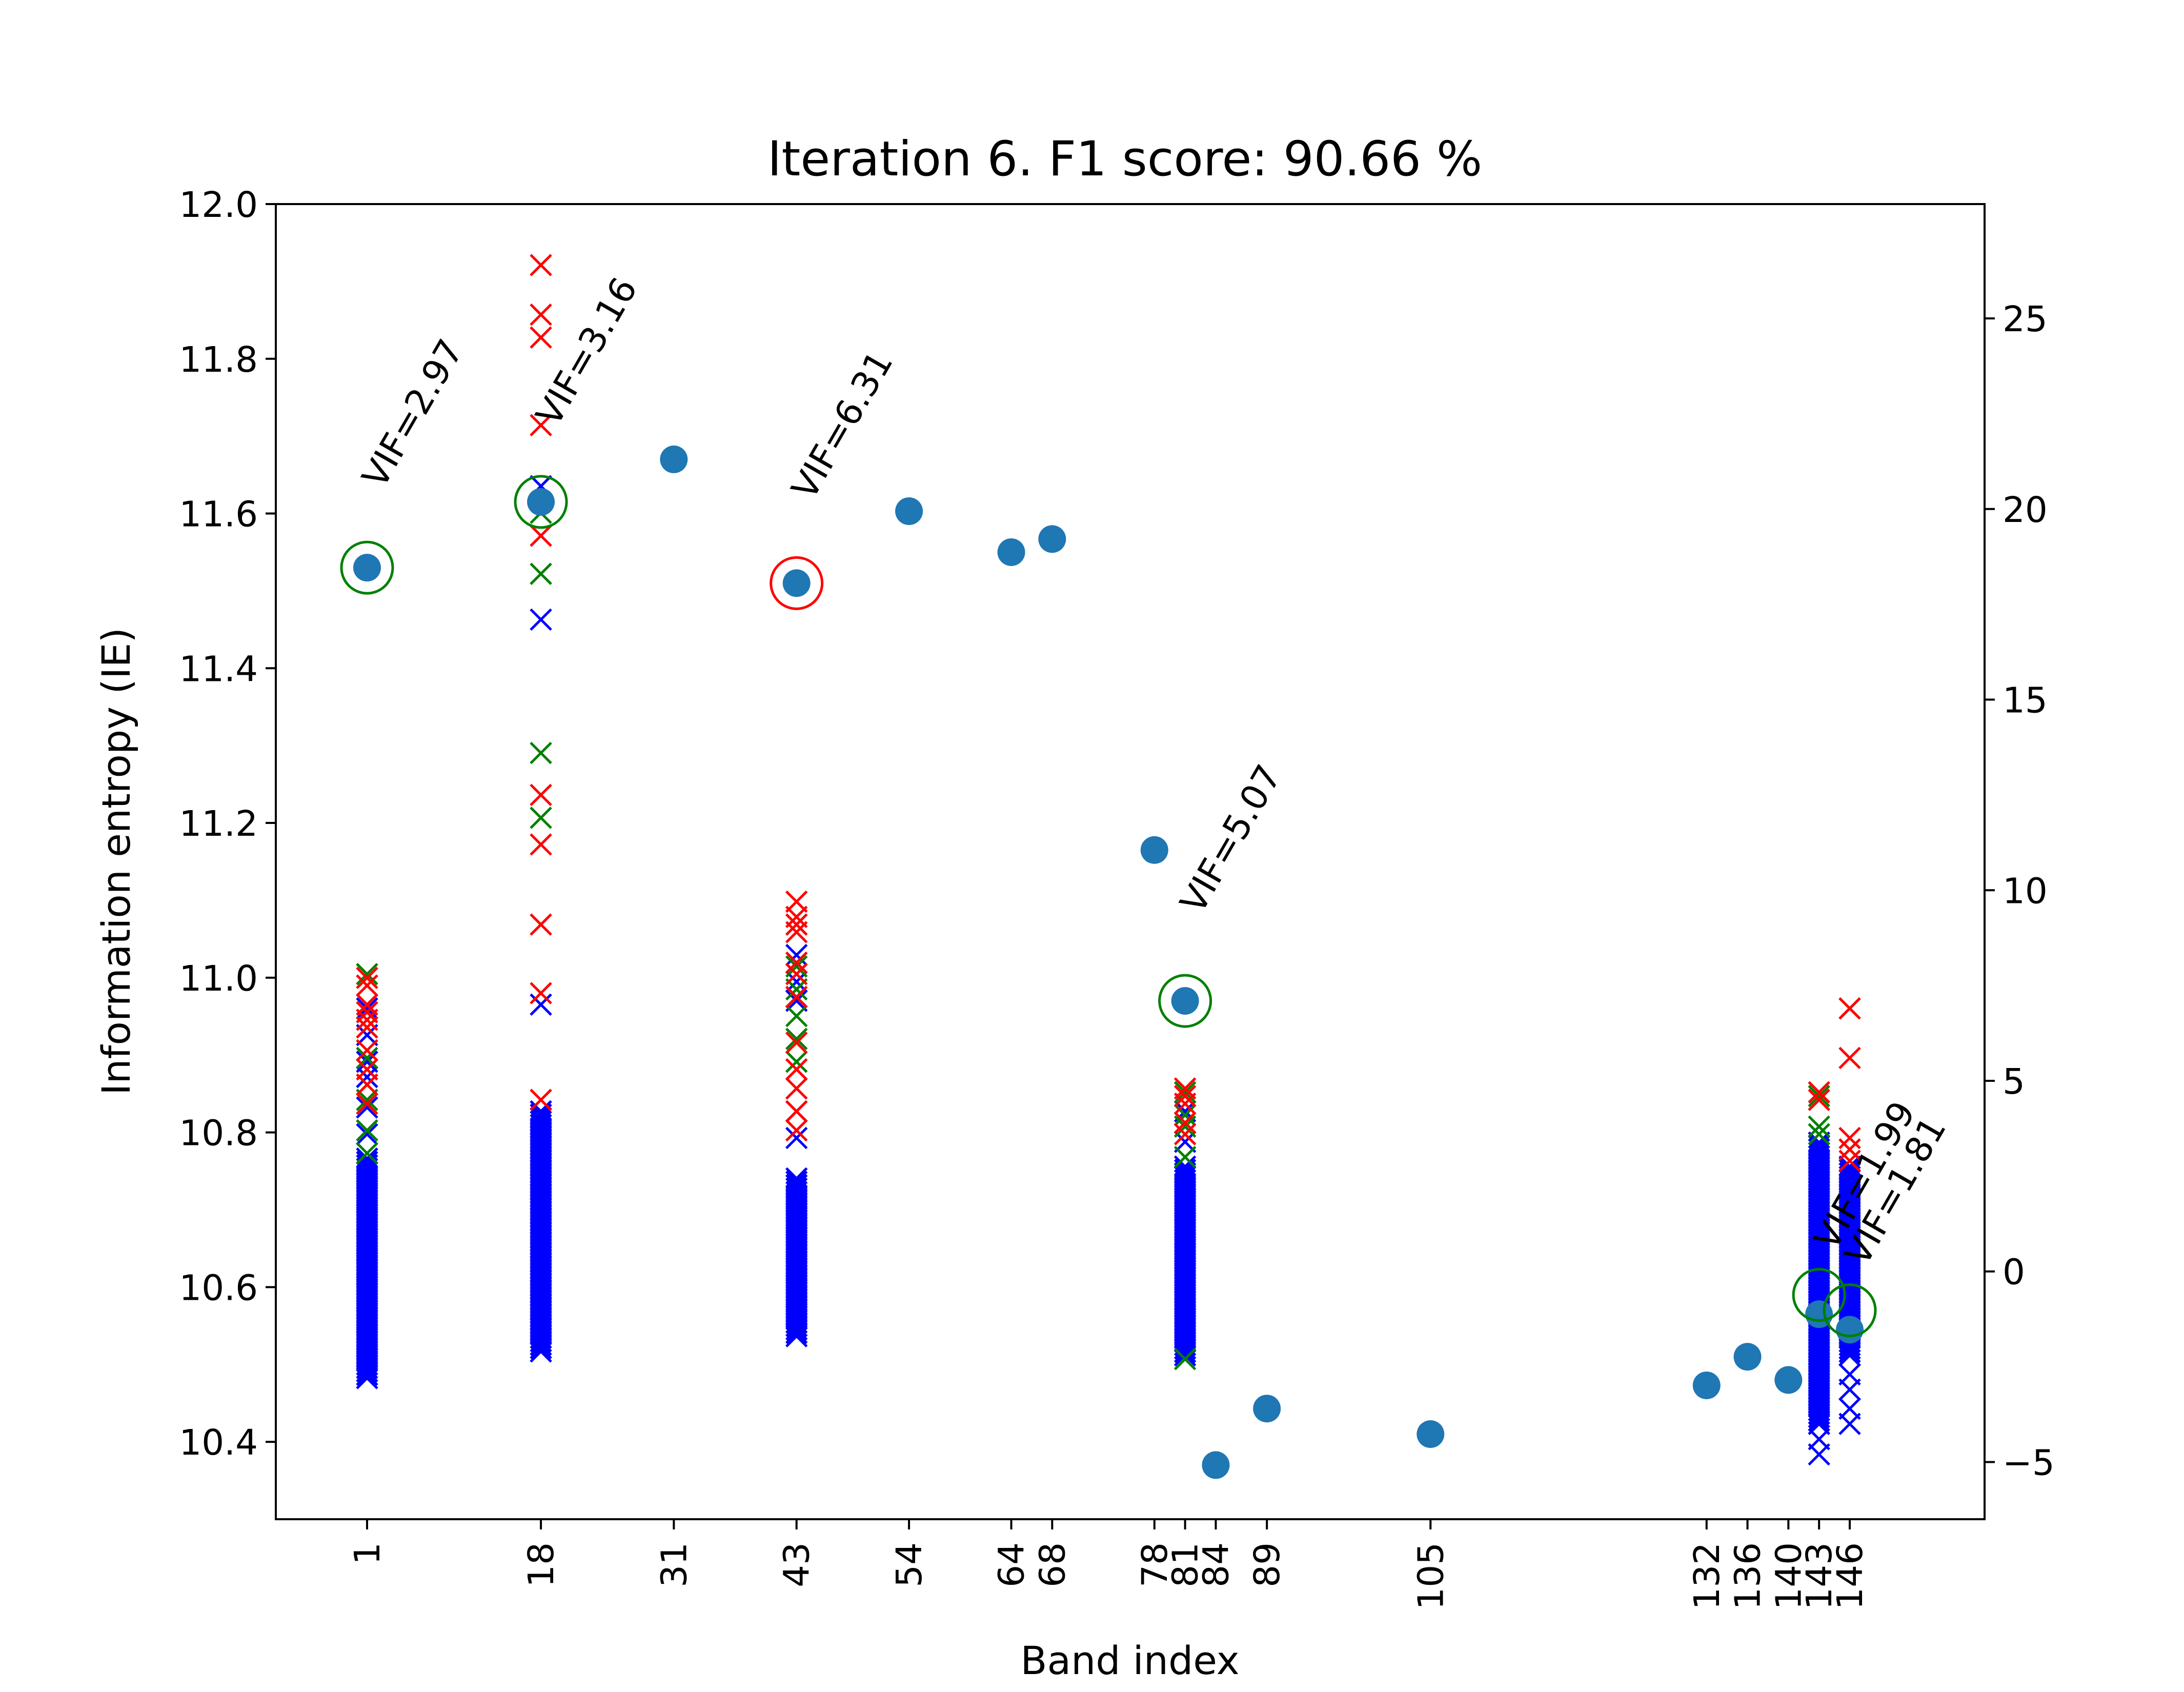 Image resolution: width=2184 pixels, height=1692 pixels. What do you see at coordinates (2014, 1272) in the screenshot?
I see `y2-tick-label: 0` at bounding box center [2014, 1272].